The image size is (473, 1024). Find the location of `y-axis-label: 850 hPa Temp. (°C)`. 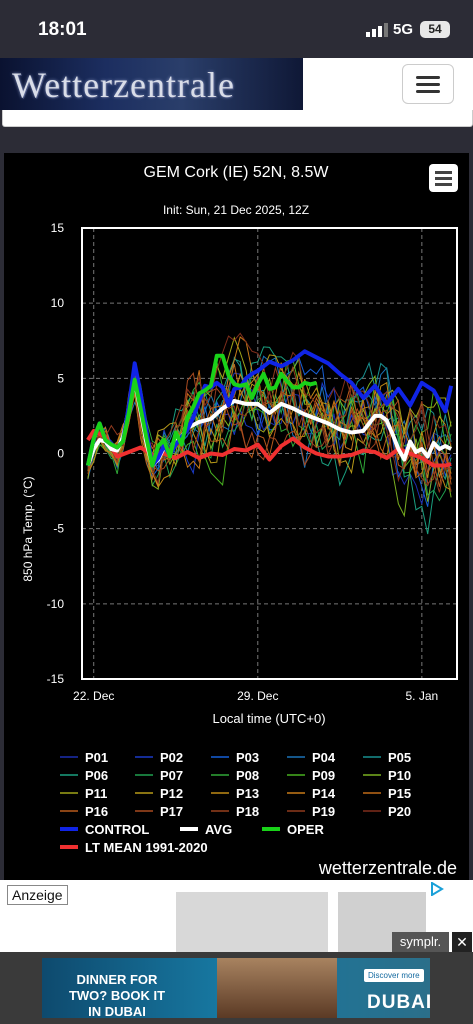

y-axis-label: 850 hPa Temp. (°C) is located at coordinates (28, 528).